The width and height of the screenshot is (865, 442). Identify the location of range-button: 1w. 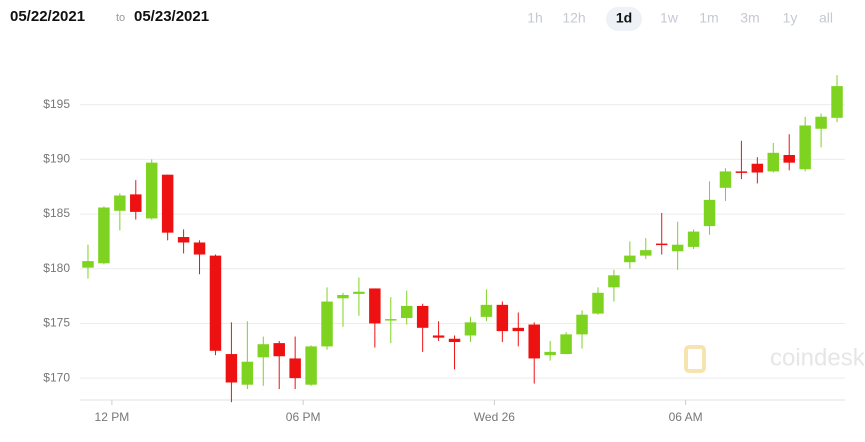
(669, 18).